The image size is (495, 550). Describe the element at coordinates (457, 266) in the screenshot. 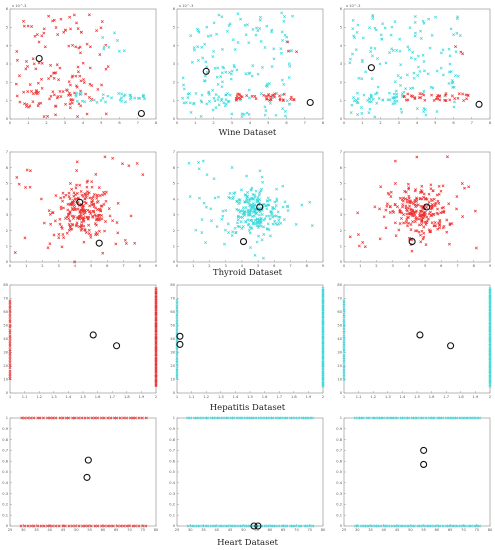

I see `x-tick-label: 7` at that location.